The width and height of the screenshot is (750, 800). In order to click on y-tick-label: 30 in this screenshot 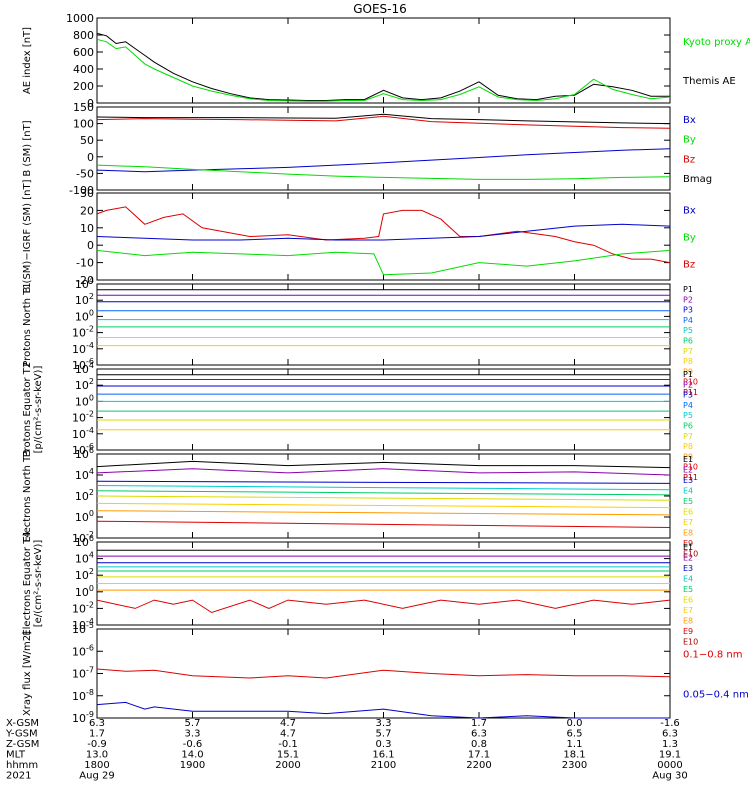, I will do `click(87, 193)`.